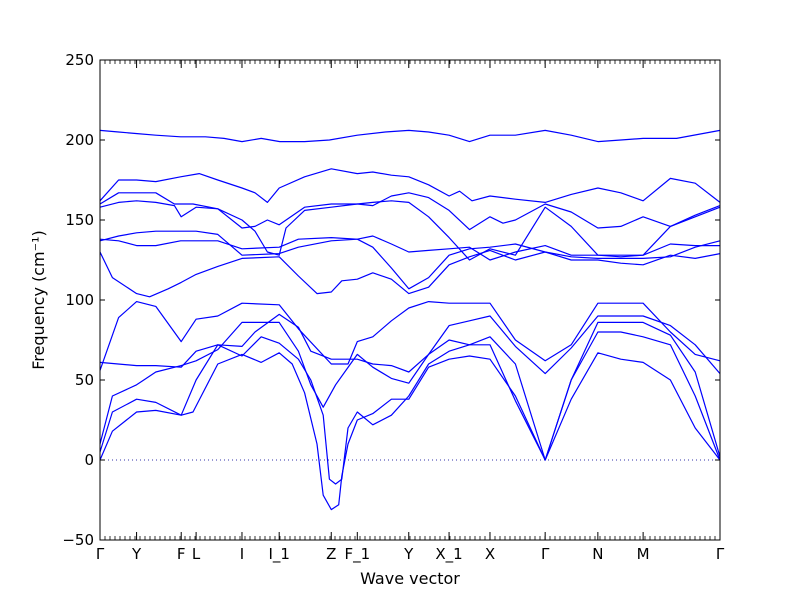 The height and width of the screenshot is (600, 800). I want to click on y-tick-label: 250, so click(79, 60).